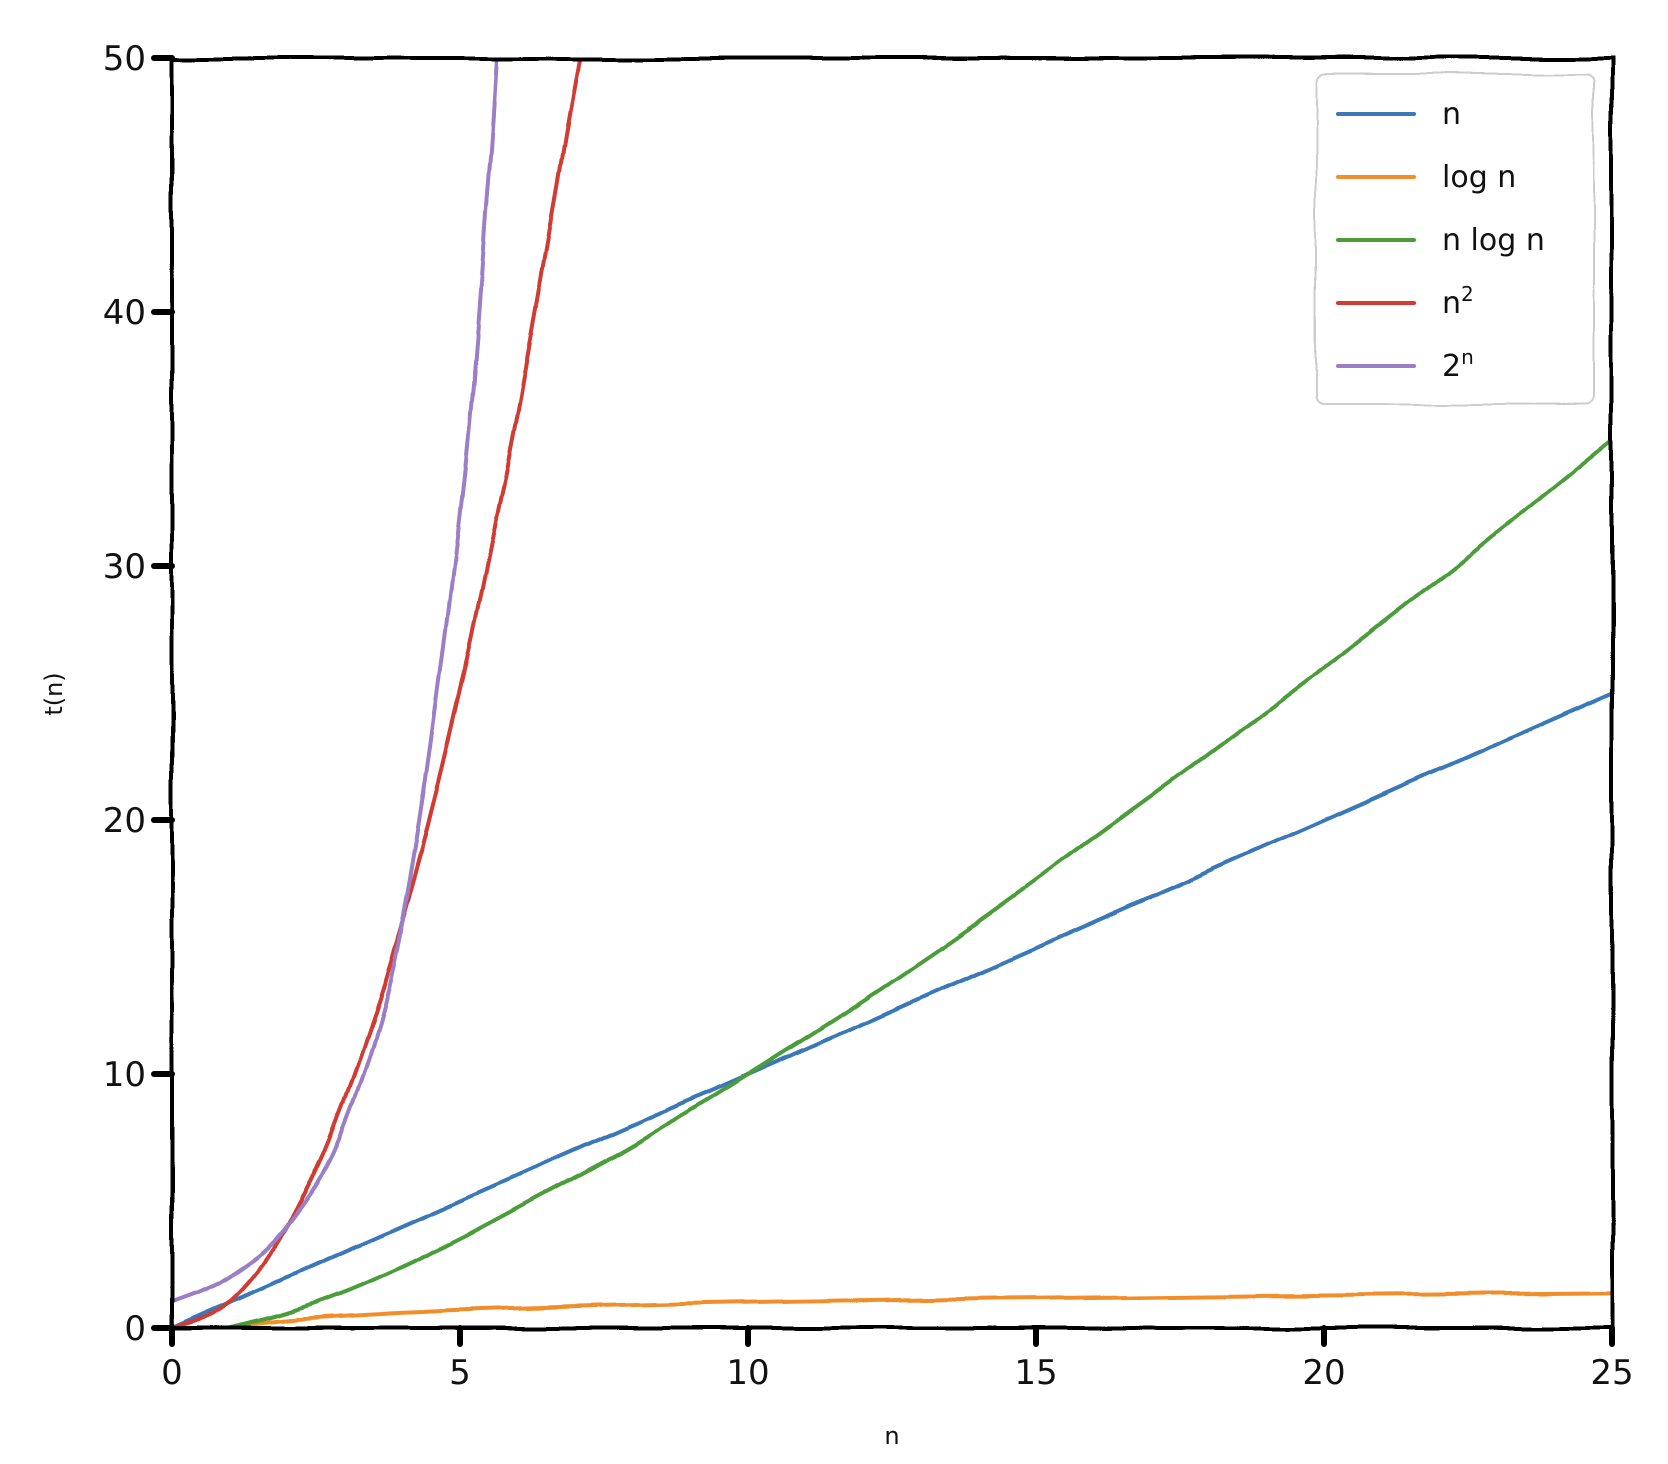  Describe the element at coordinates (747, 1373) in the screenshot. I see `x-tick-label-2: 10` at that location.